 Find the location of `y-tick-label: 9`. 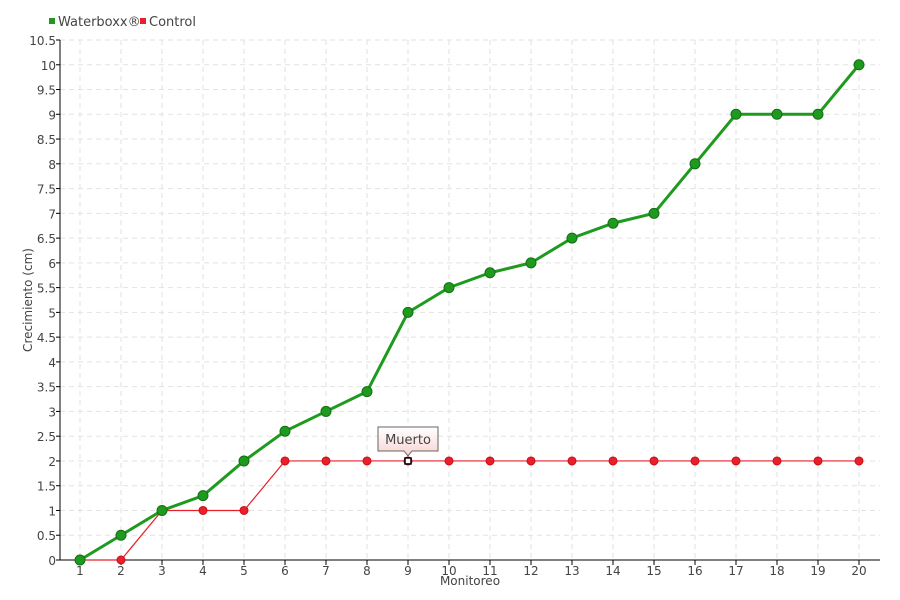

y-tick-label: 9 is located at coordinates (52, 115).